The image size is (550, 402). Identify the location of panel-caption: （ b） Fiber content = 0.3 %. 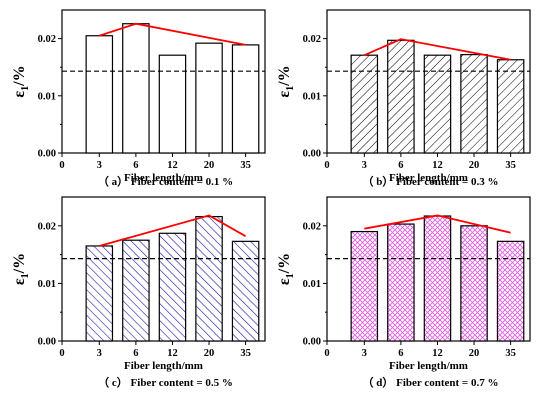
(431, 181).